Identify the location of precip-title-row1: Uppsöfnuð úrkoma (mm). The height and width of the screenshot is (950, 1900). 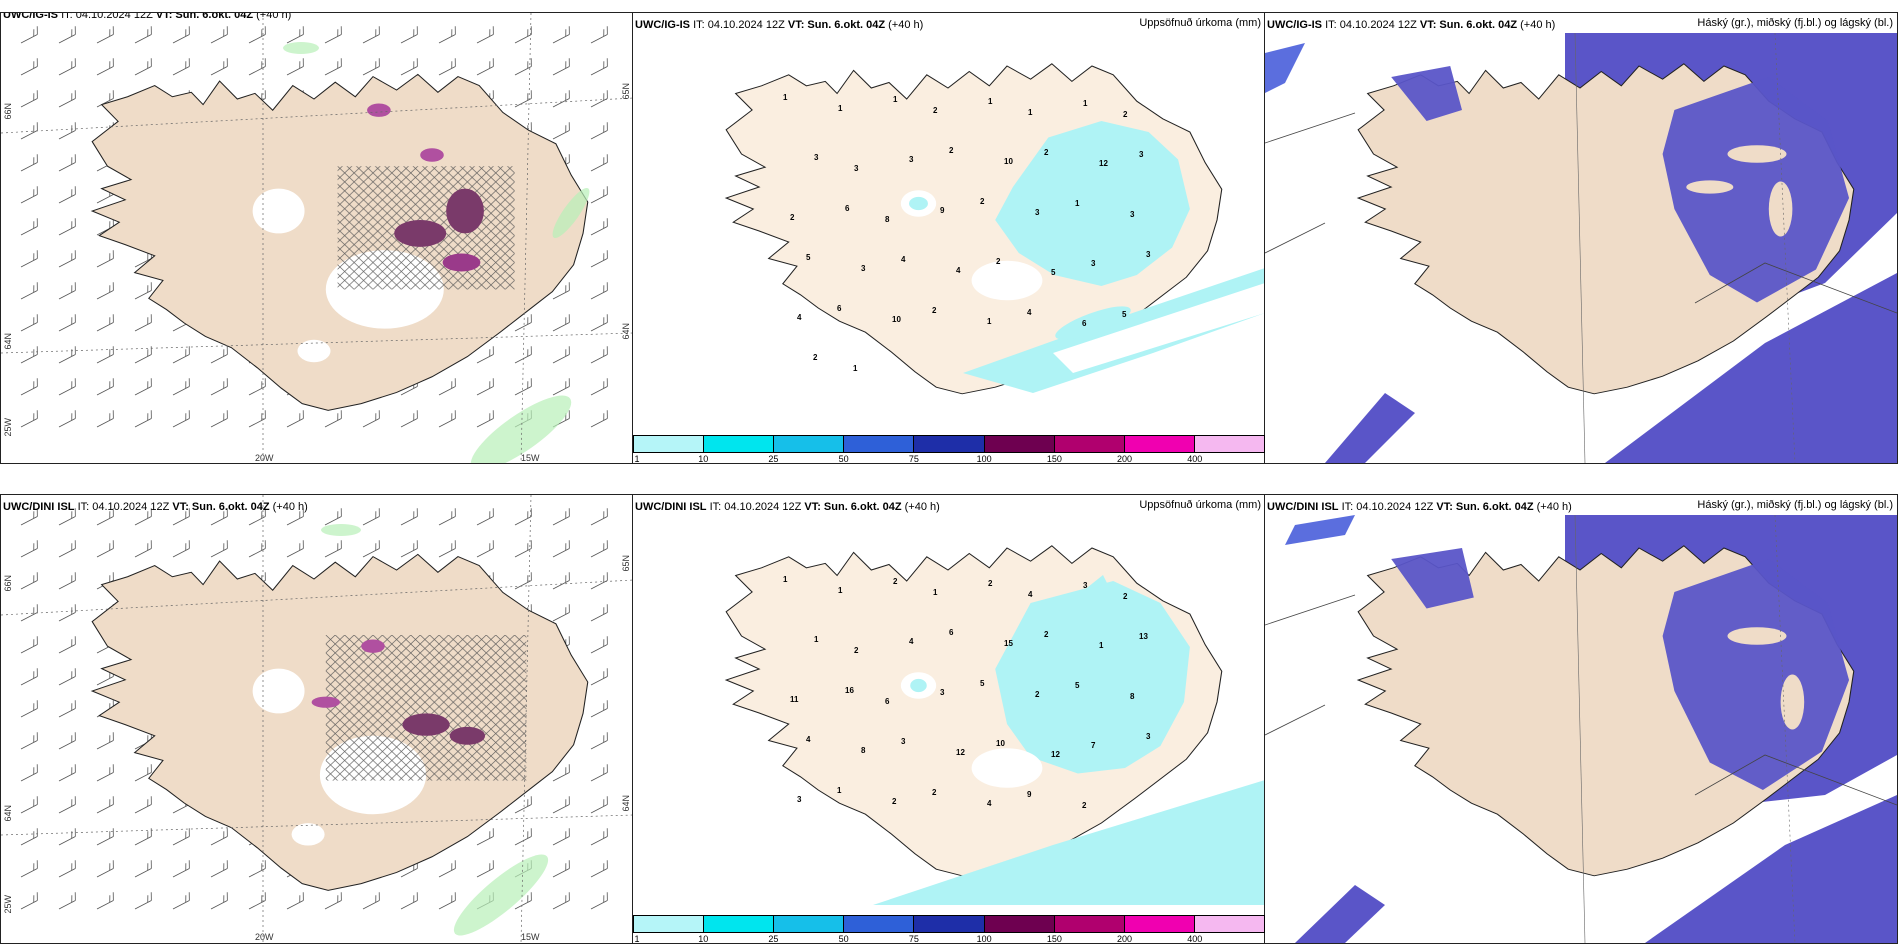
(1200, 23).